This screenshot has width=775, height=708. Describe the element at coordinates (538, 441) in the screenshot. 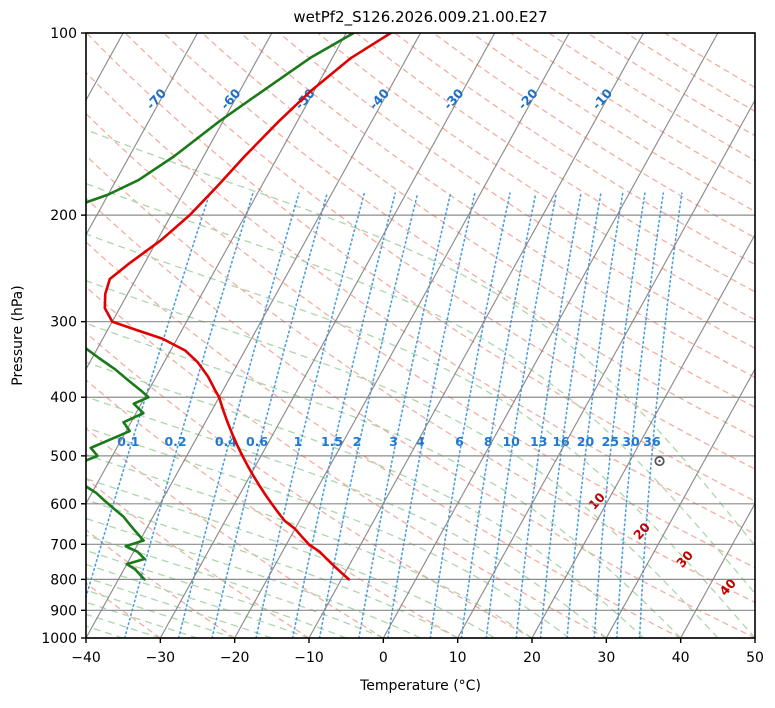

I see `mixing-ratio-label: 13` at that location.